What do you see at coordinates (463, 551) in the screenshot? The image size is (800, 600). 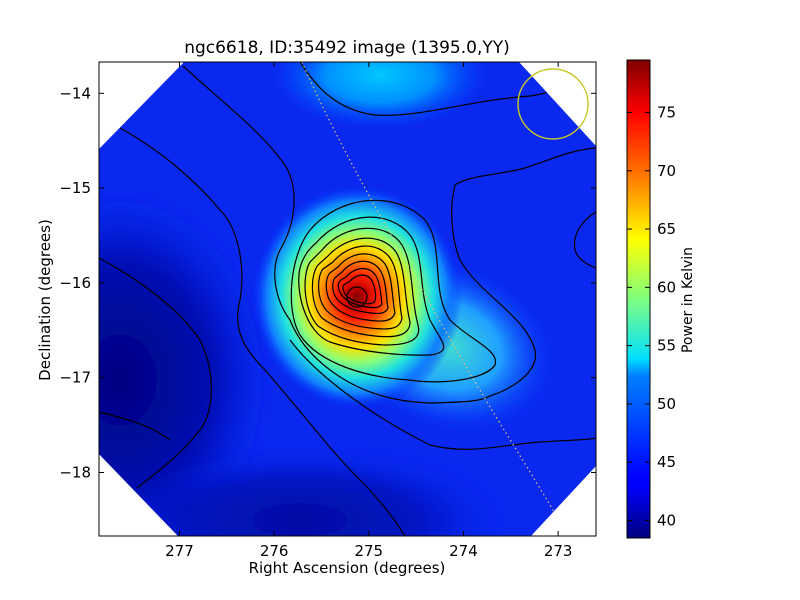 I see `x-tick-label: 274` at bounding box center [463, 551].